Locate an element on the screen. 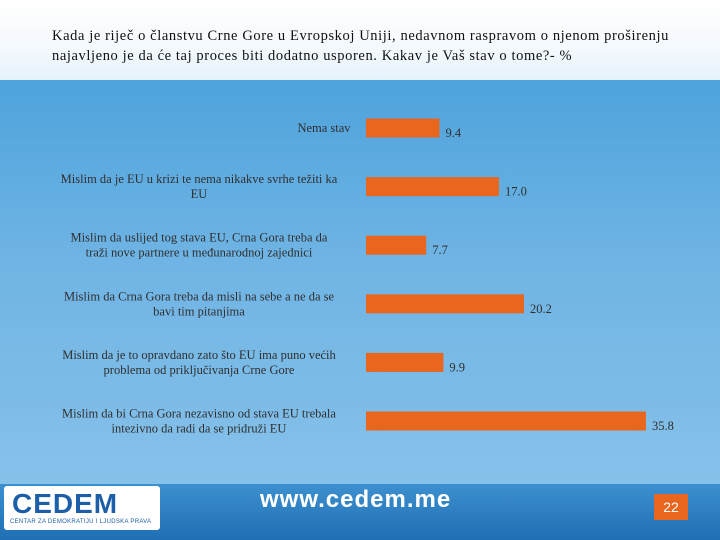  logo-text: CEDEM is located at coordinates (65, 503).